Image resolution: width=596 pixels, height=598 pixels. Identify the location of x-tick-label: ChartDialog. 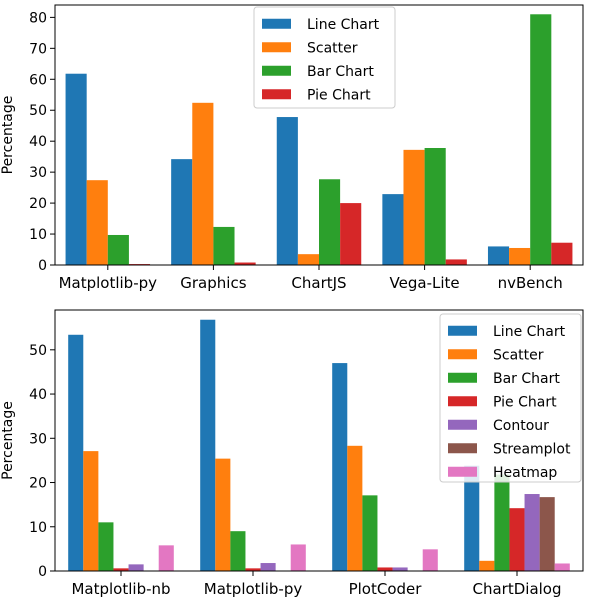
(517, 589).